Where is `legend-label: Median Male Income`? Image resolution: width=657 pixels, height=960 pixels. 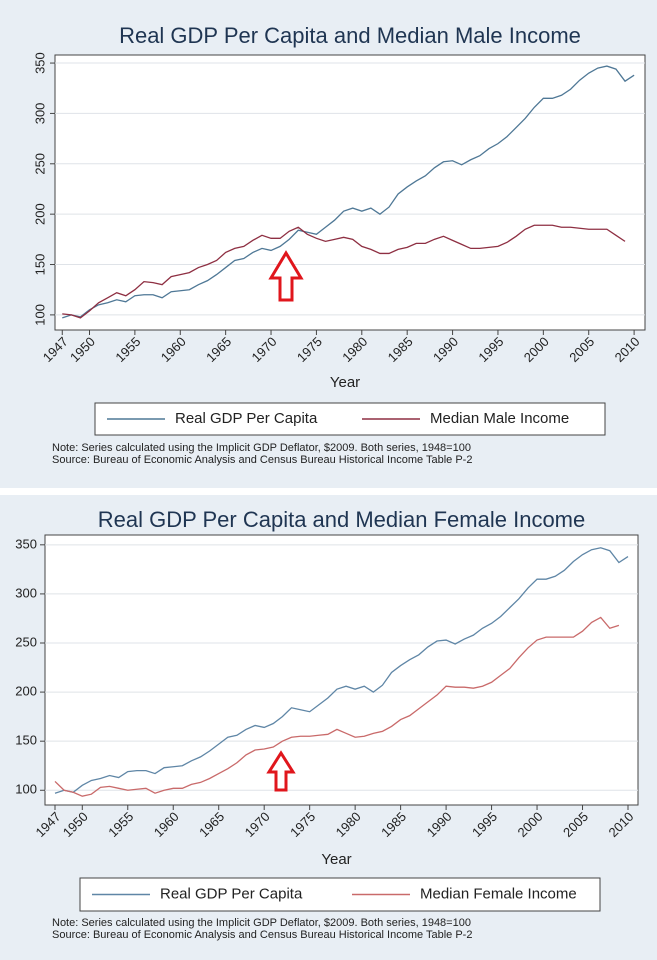 legend-label: Median Male Income is located at coordinates (499, 418).